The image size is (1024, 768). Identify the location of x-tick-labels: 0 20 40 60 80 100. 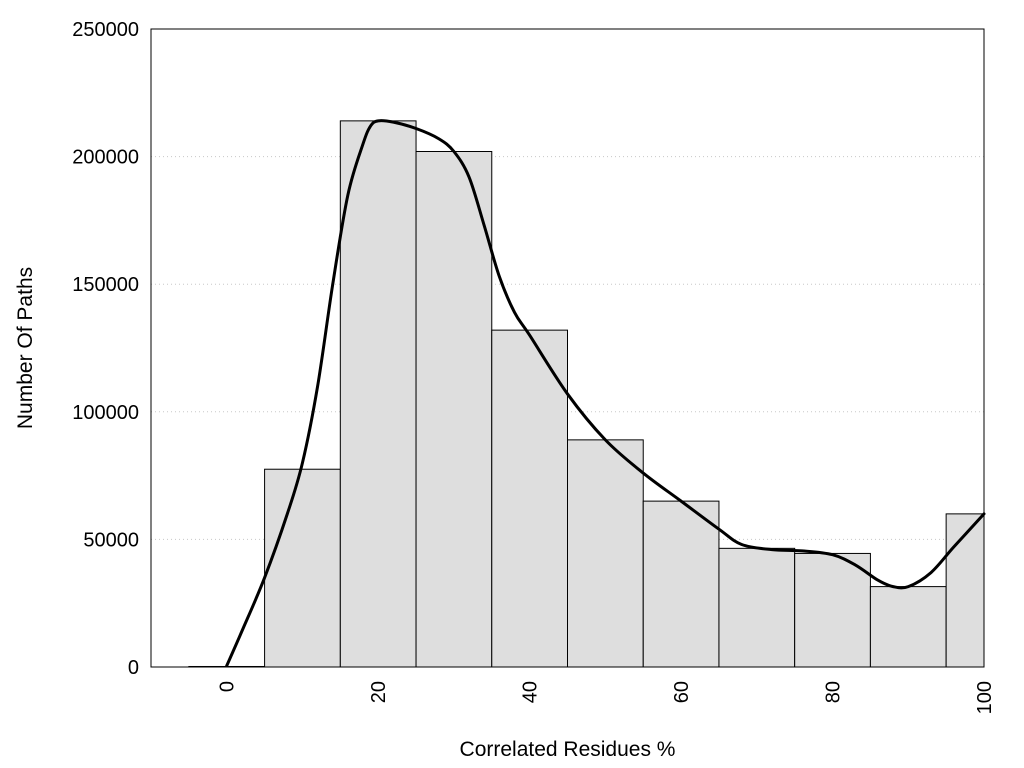
(606, 697).